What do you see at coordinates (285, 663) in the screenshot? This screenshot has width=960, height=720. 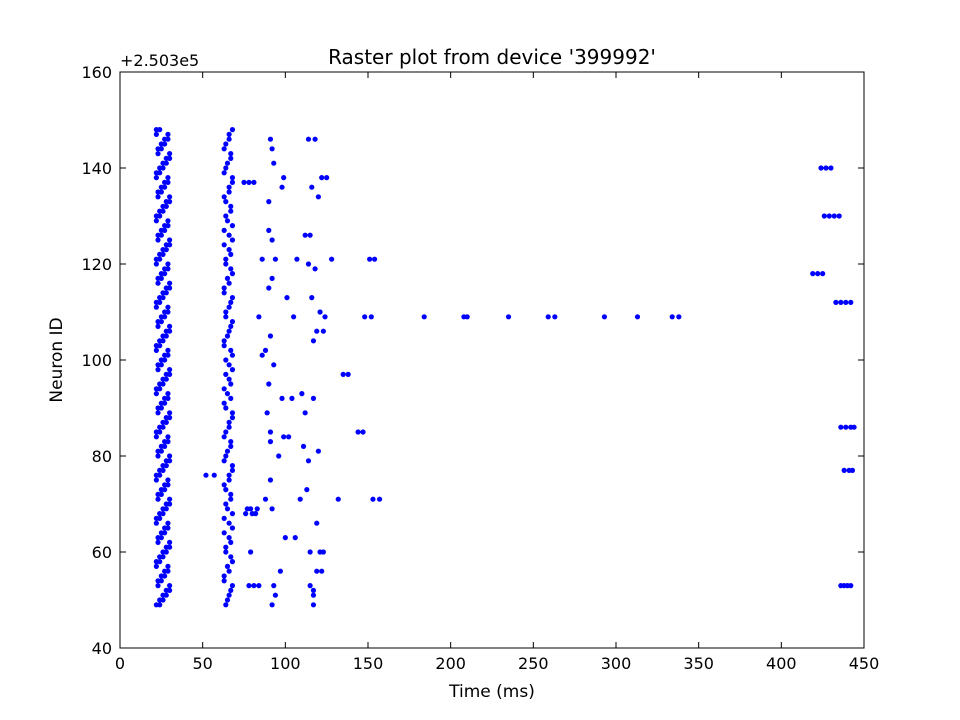 I see `x-tick-label: 100` at bounding box center [285, 663].